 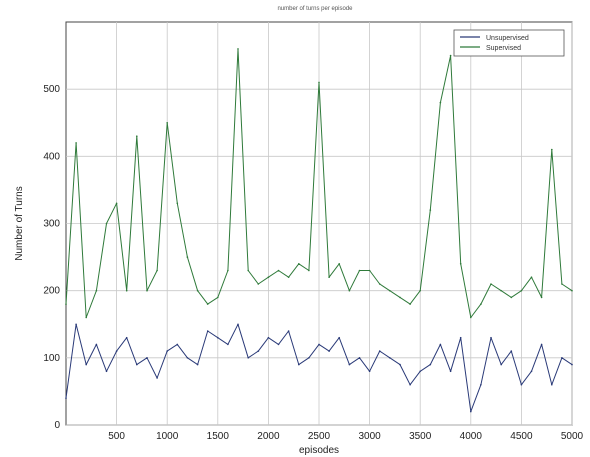 What do you see at coordinates (268, 436) in the screenshot?
I see `x-tick-label: 2000` at bounding box center [268, 436].